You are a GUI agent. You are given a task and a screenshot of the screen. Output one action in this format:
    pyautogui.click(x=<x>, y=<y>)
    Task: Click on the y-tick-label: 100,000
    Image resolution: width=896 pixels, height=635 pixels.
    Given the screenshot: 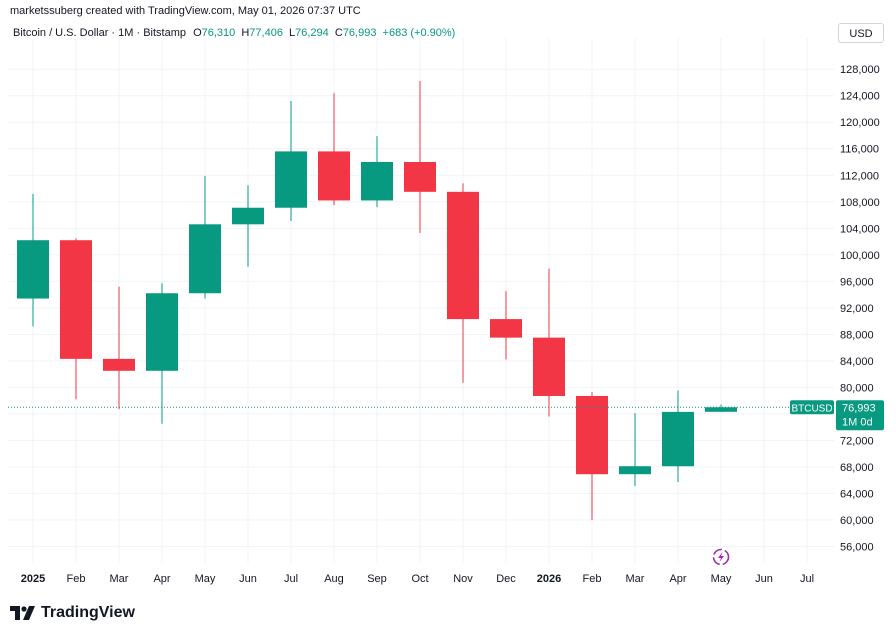 What is the action you would take?
    pyautogui.click(x=860, y=256)
    